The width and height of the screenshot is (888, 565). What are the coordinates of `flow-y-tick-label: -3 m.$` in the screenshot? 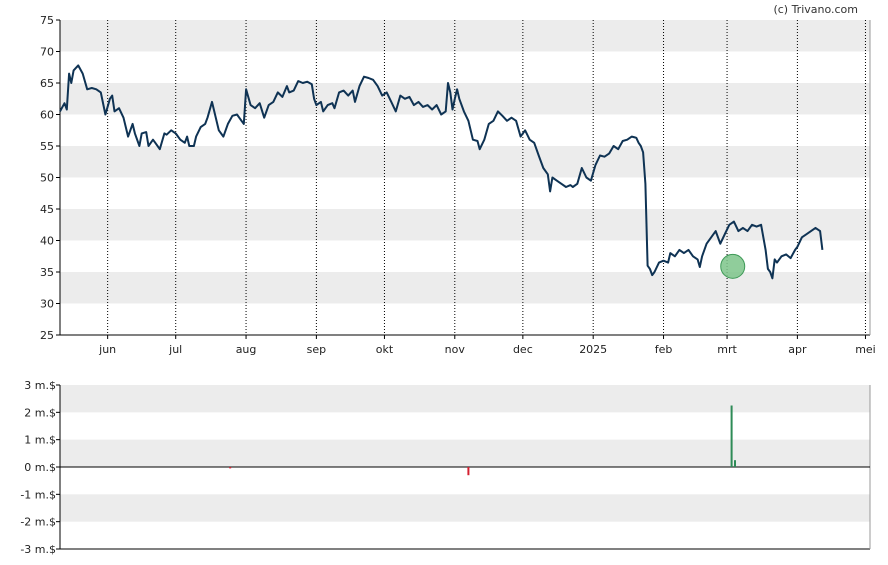 It's located at (38, 549).